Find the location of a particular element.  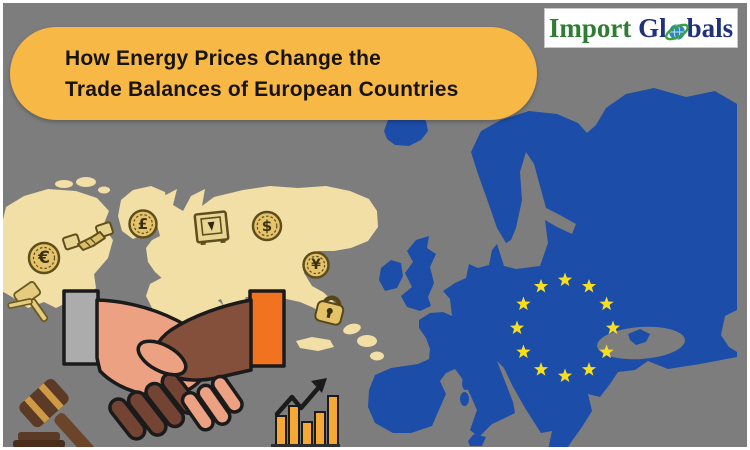

padlock-icon is located at coordinates (329, 310).